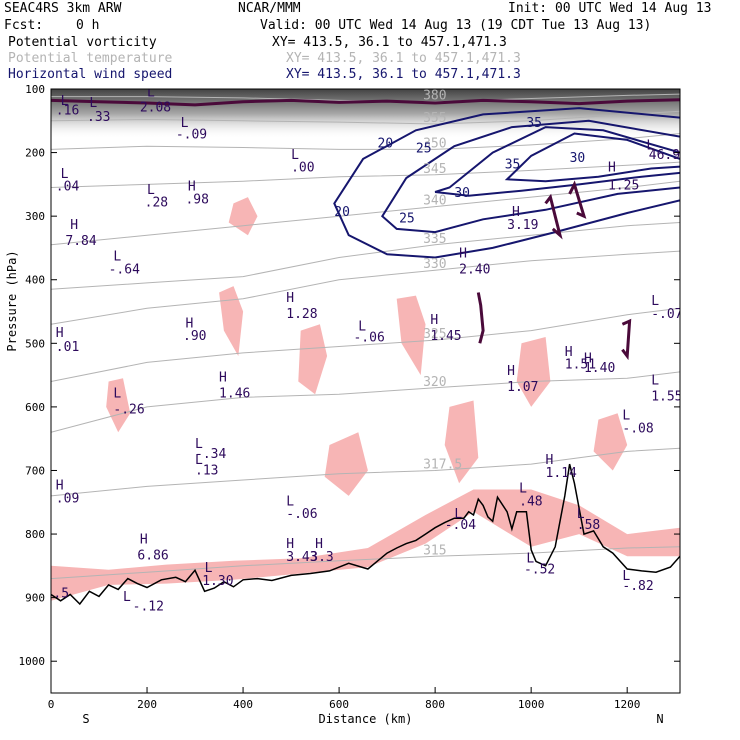  I want to click on hl-label-32: L, so click(362, 327).